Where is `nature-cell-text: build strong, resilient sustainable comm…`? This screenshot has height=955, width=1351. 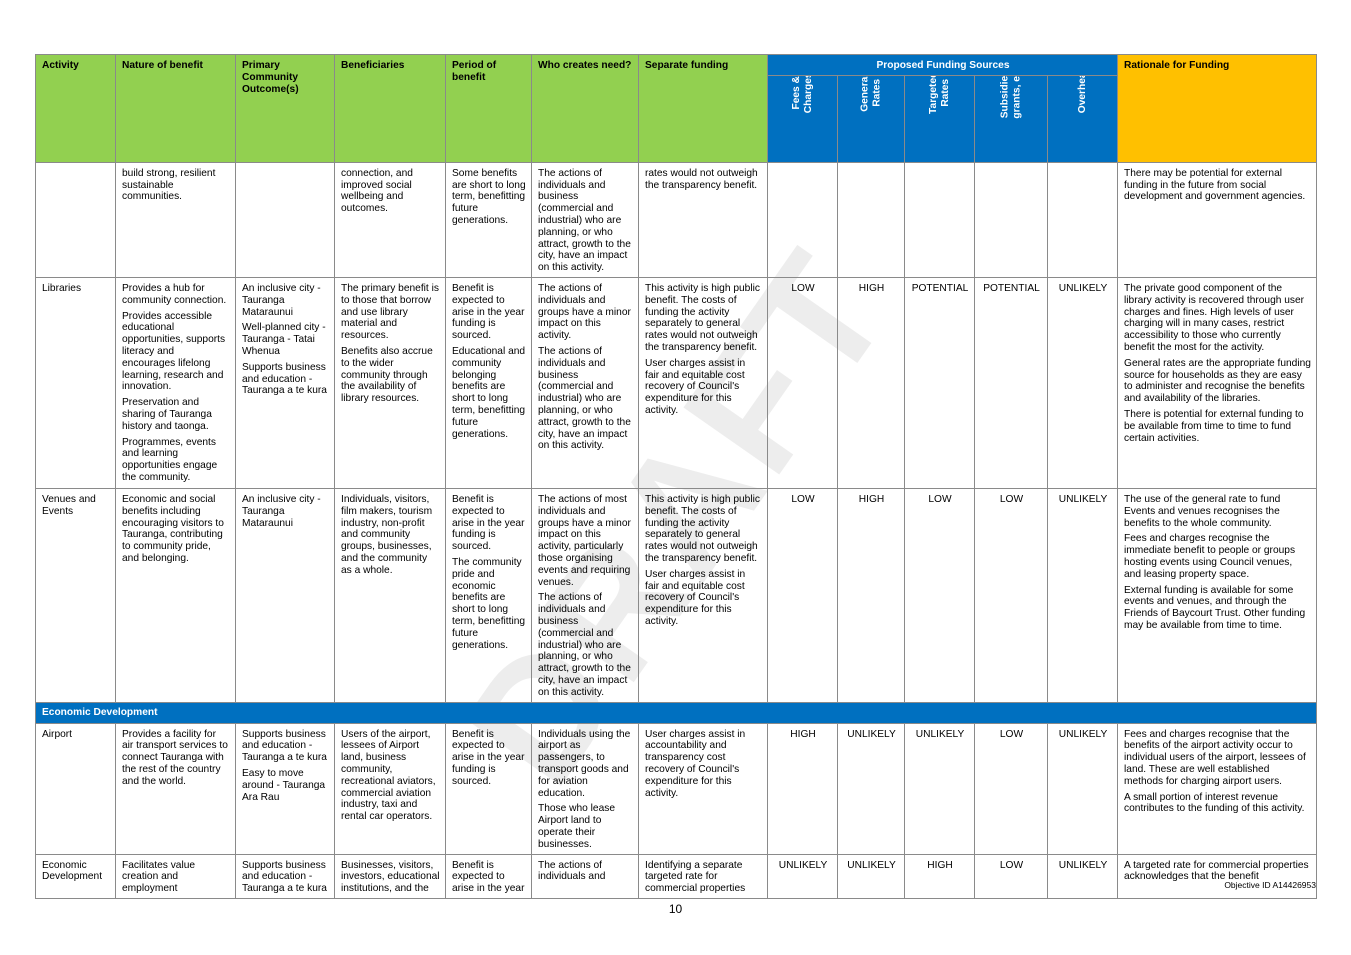
nature-cell-text: build strong, resilient sustainable comm… is located at coordinates (169, 185).